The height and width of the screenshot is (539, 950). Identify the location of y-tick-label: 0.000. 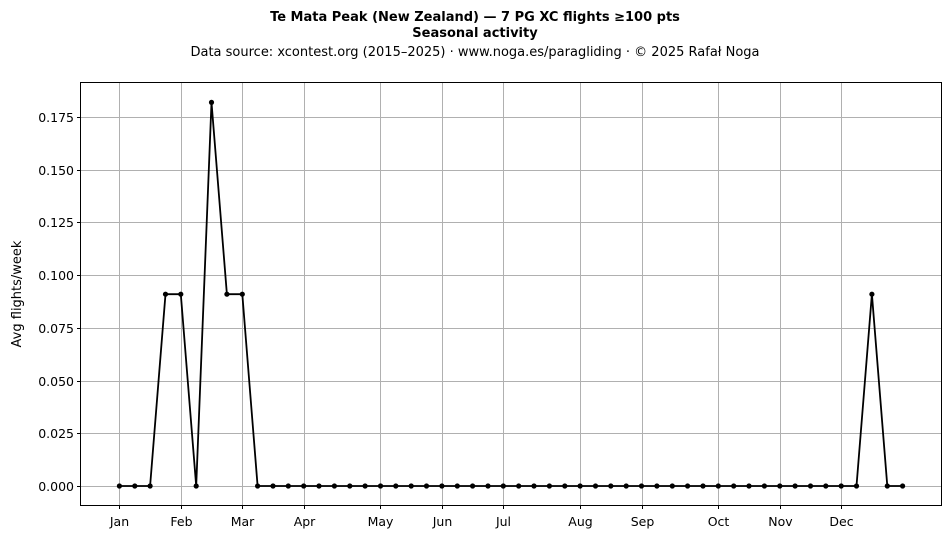
(56, 486).